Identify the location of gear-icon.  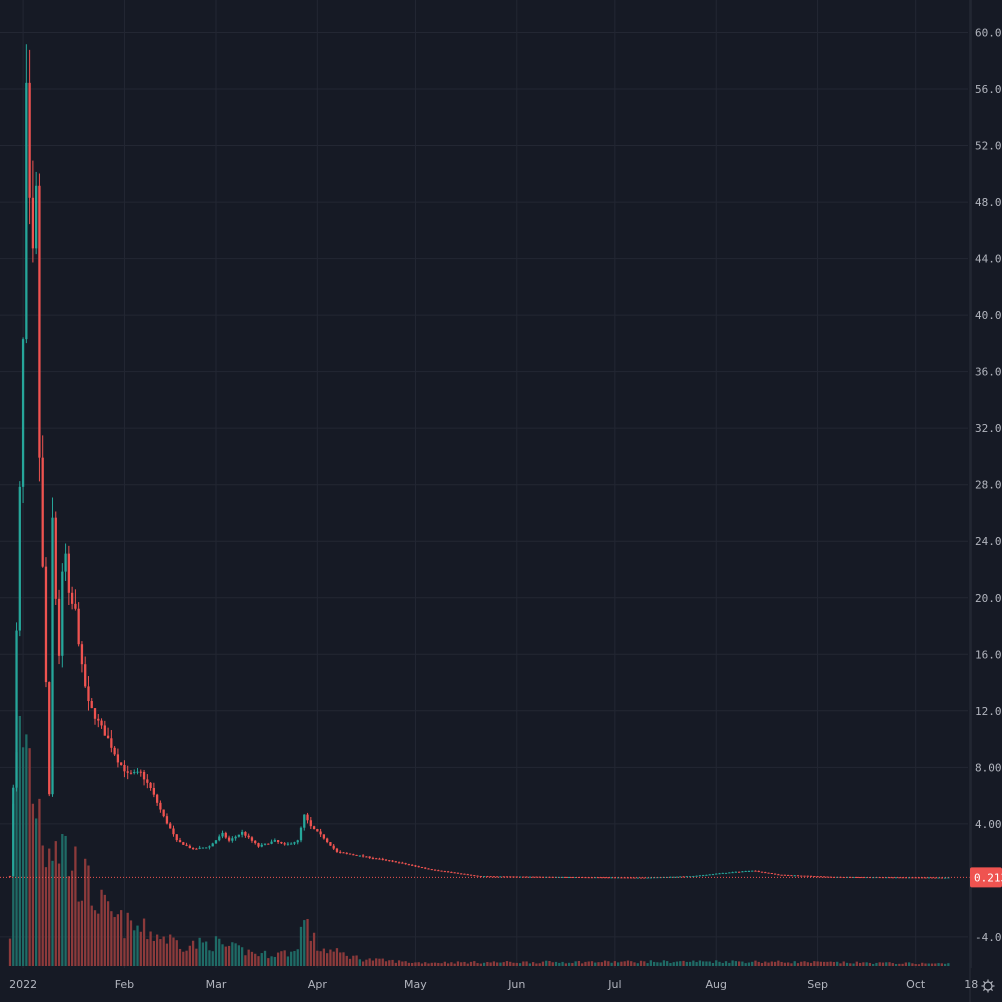
(988, 986).